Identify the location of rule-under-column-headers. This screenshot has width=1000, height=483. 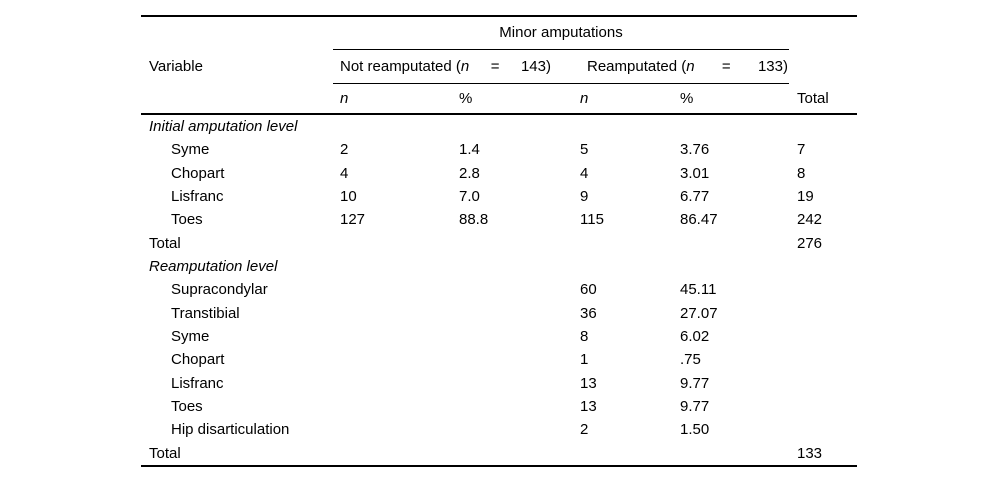
(499, 114).